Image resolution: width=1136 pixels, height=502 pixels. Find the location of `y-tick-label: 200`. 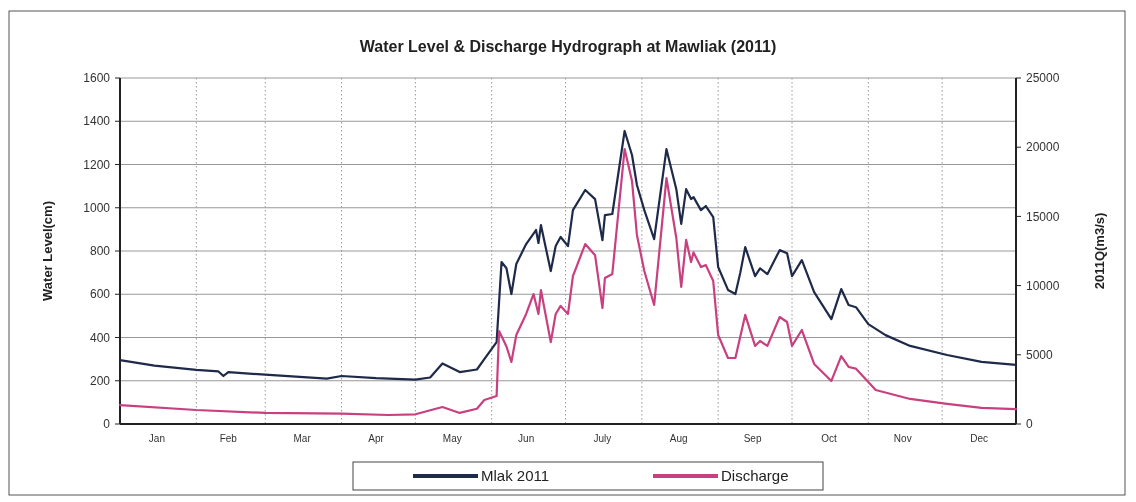

y-tick-label: 200 is located at coordinates (100, 380).